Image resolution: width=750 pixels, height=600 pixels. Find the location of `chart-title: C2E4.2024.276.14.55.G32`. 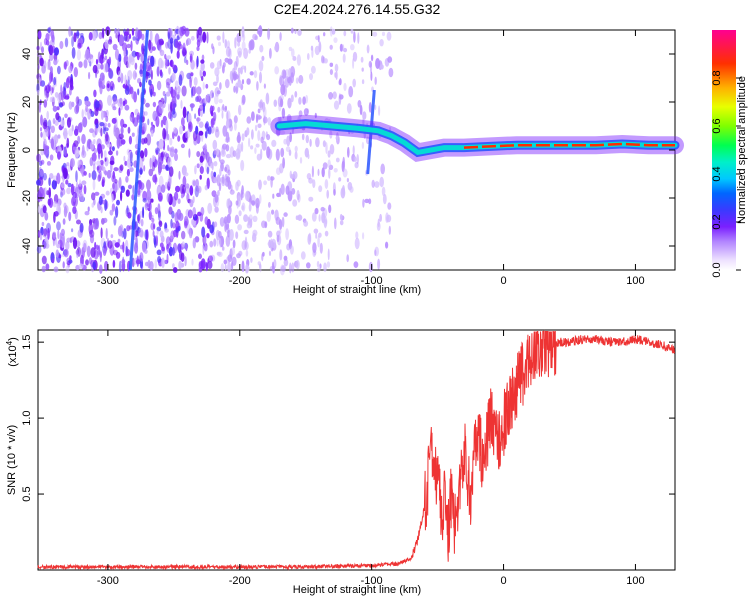

chart-title: C2E4.2024.276.14.55.G32 is located at coordinates (357, 9).